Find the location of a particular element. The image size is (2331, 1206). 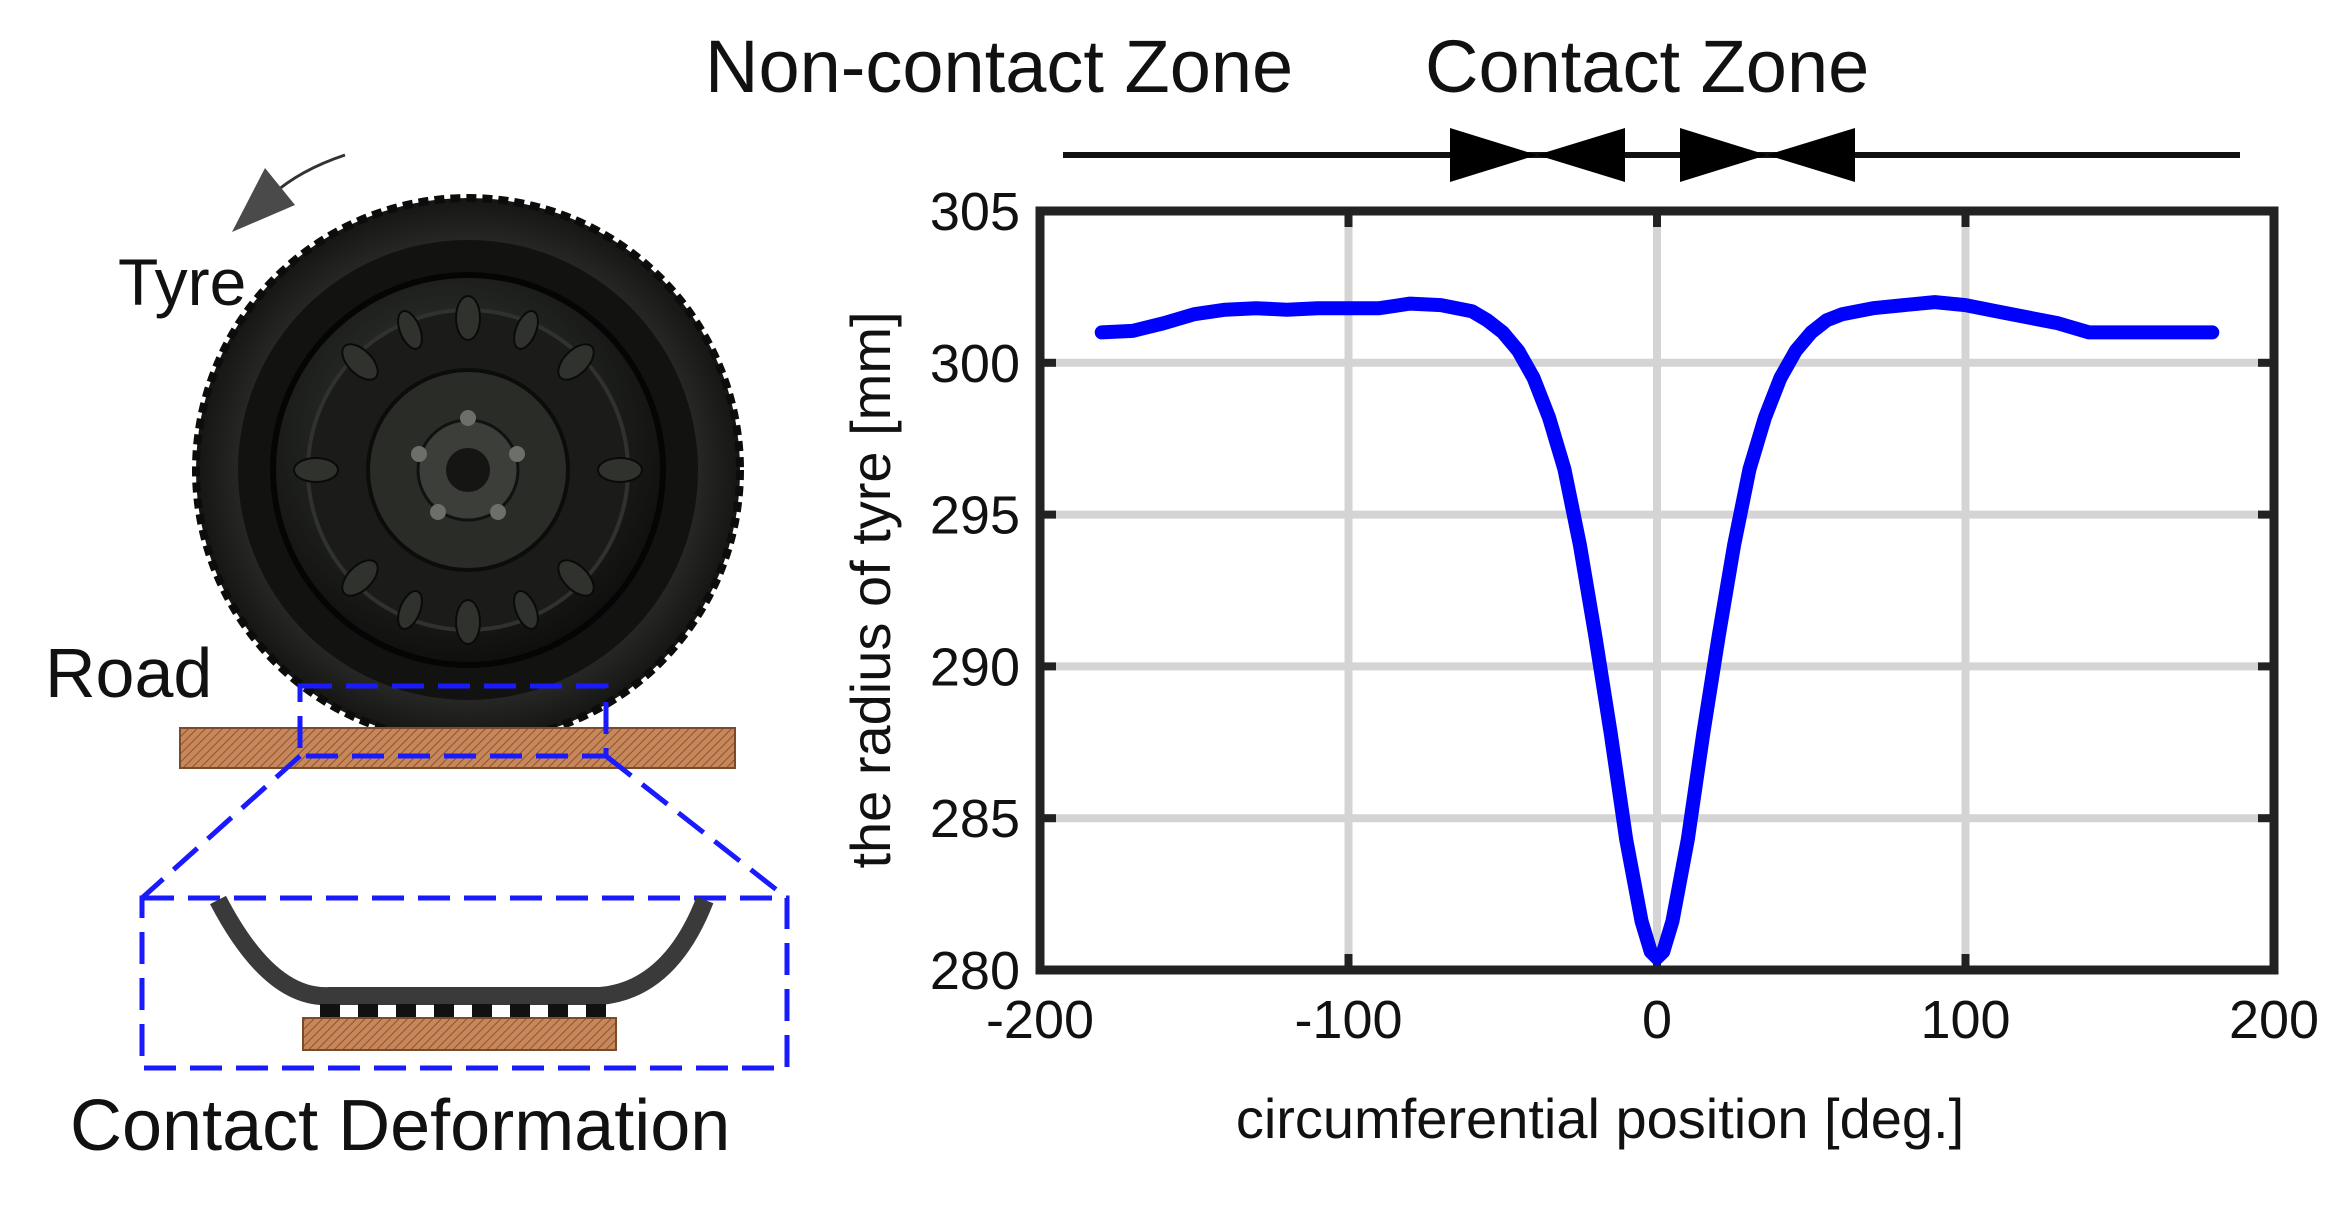

contact-deformation-label: Contact Deformation is located at coordinates (400, 1126).